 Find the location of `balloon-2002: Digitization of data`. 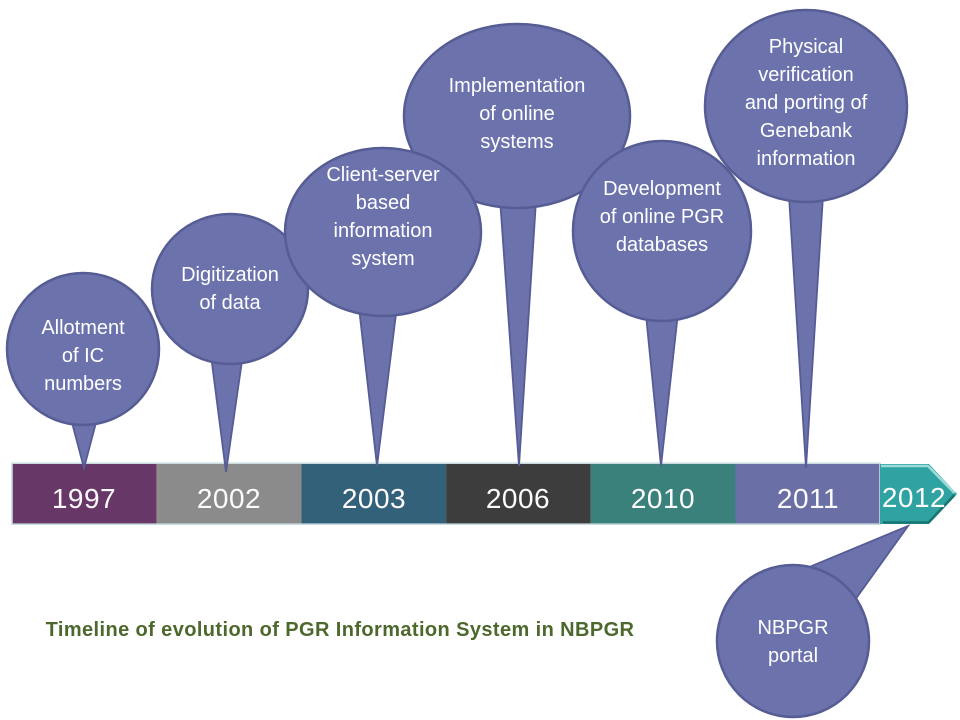

balloon-2002: Digitization of data is located at coordinates (230, 342).